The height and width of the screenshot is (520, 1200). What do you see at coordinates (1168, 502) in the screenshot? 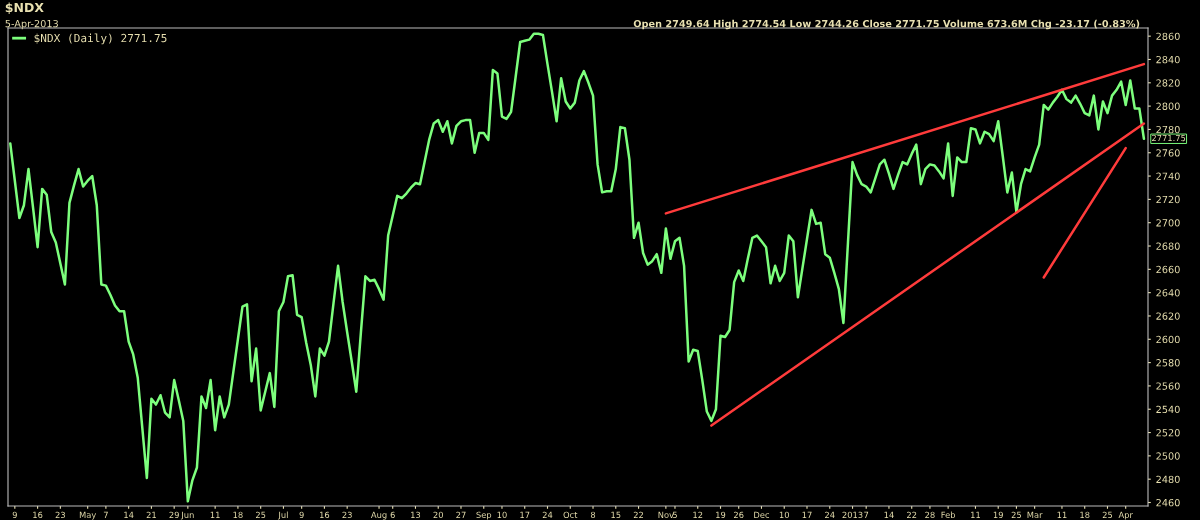
I see `y-tick-label: 2460` at bounding box center [1168, 502].